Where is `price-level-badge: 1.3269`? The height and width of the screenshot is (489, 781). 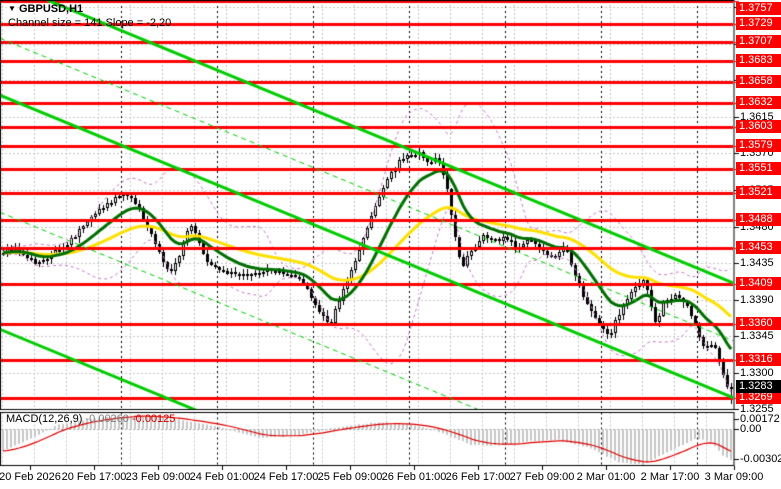
price-level-badge: 1.3269 is located at coordinates (758, 397).